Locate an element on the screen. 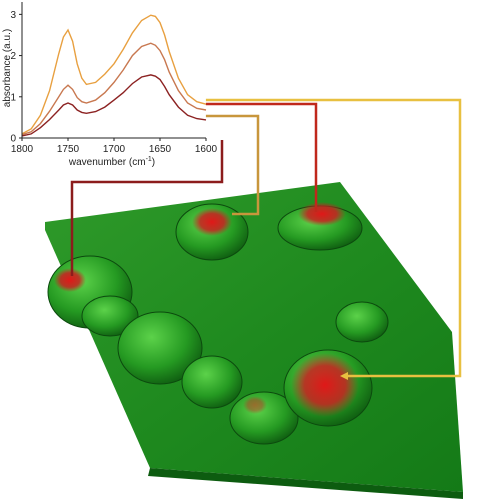 This screenshot has width=491, height=500. x-axis-title-text: wavenumber (cm is located at coordinates (107, 162).